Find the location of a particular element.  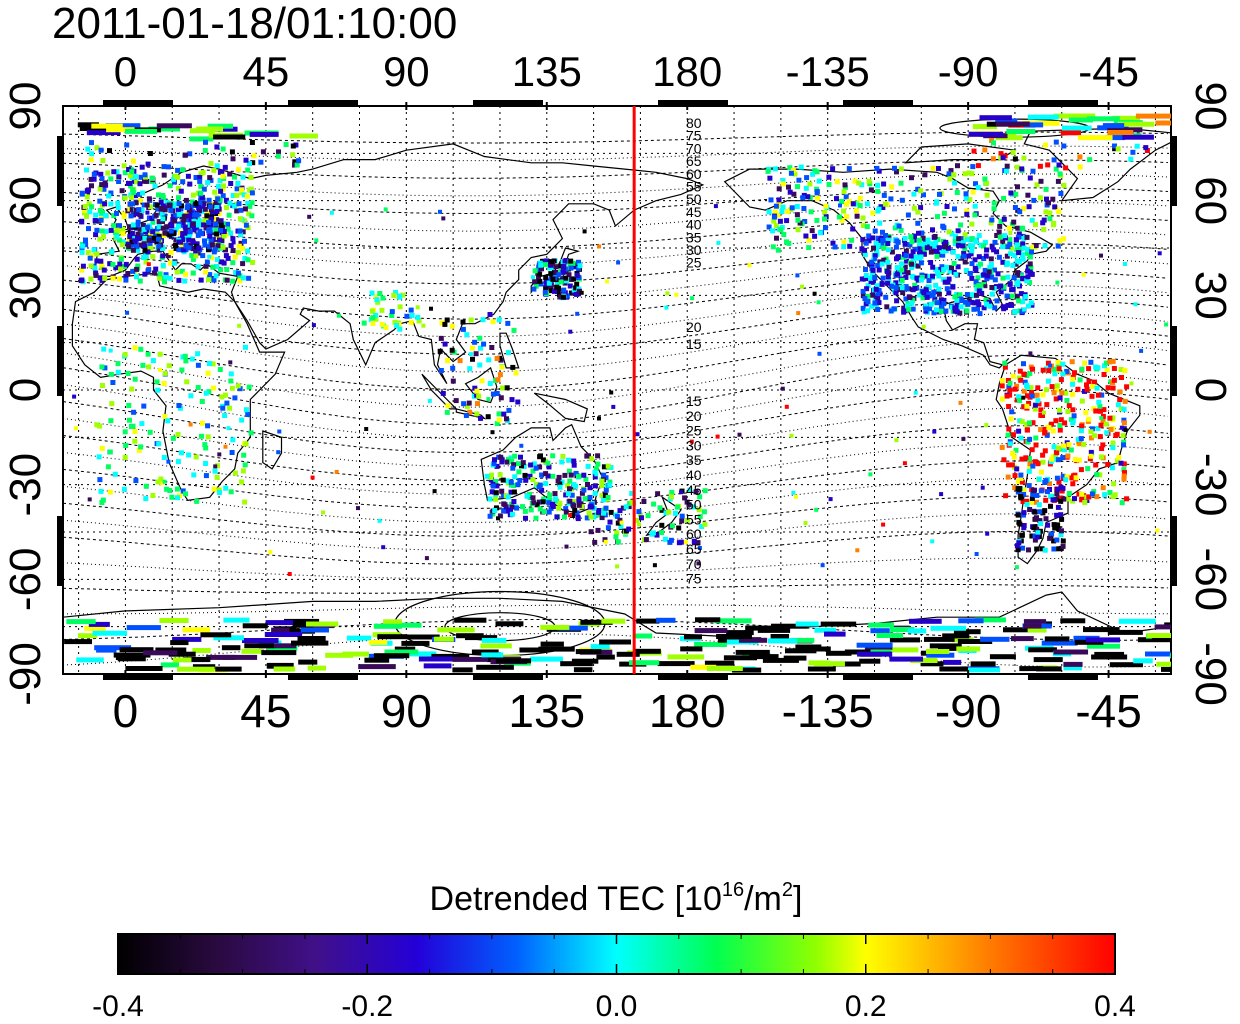

contour-line is located at coordinates (615, 153).